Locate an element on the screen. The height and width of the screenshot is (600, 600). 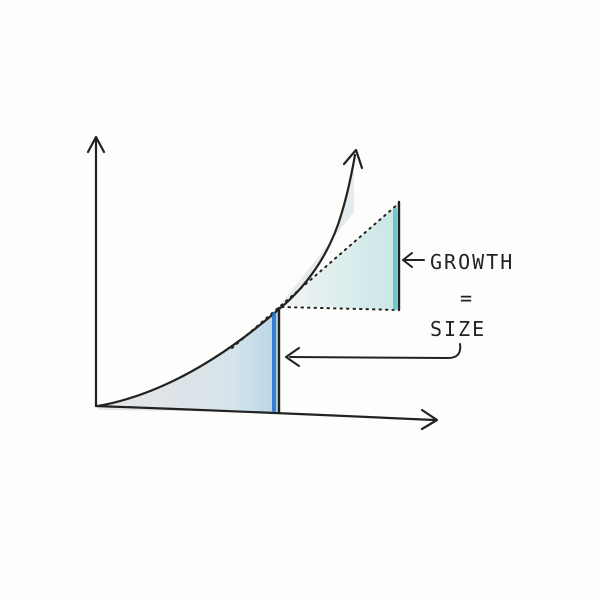
curve-arrowhead is located at coordinates (353, 159).